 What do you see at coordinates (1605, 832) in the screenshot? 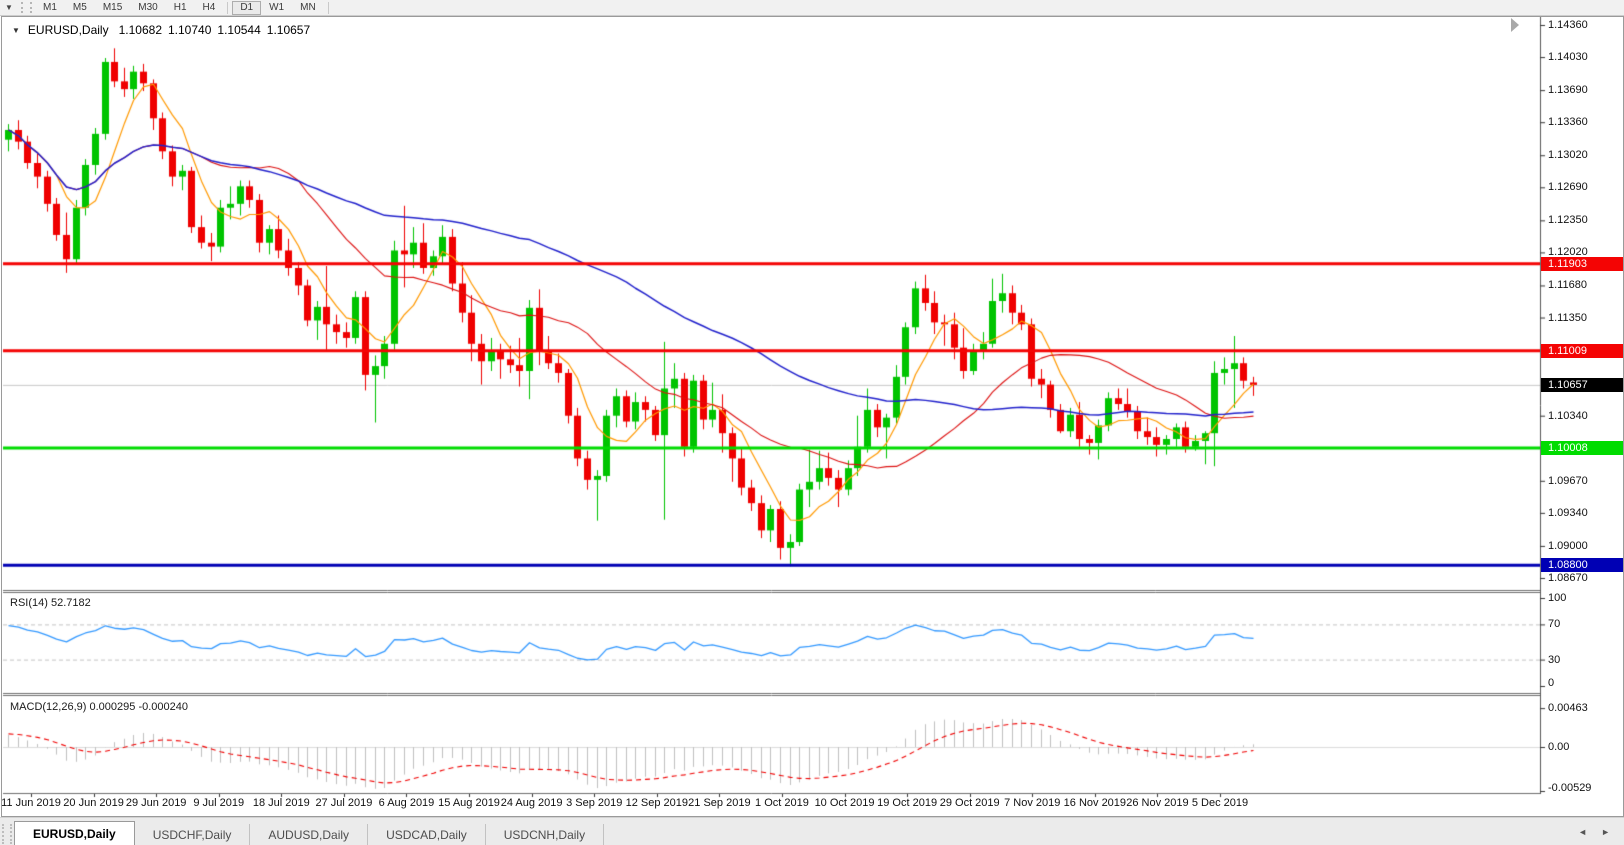
I see `scroll-right-icon: ►` at bounding box center [1605, 832].